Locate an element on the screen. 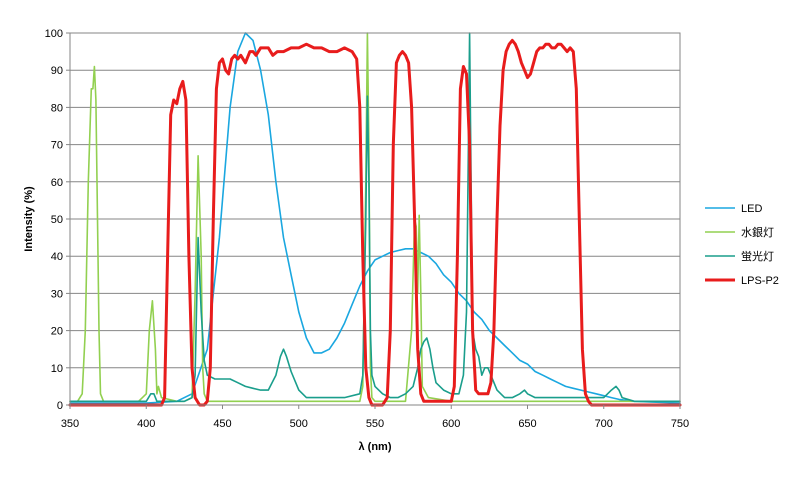 This screenshot has width=800, height=480. y-axis-title: Intensity (%) is located at coordinates (29, 219).